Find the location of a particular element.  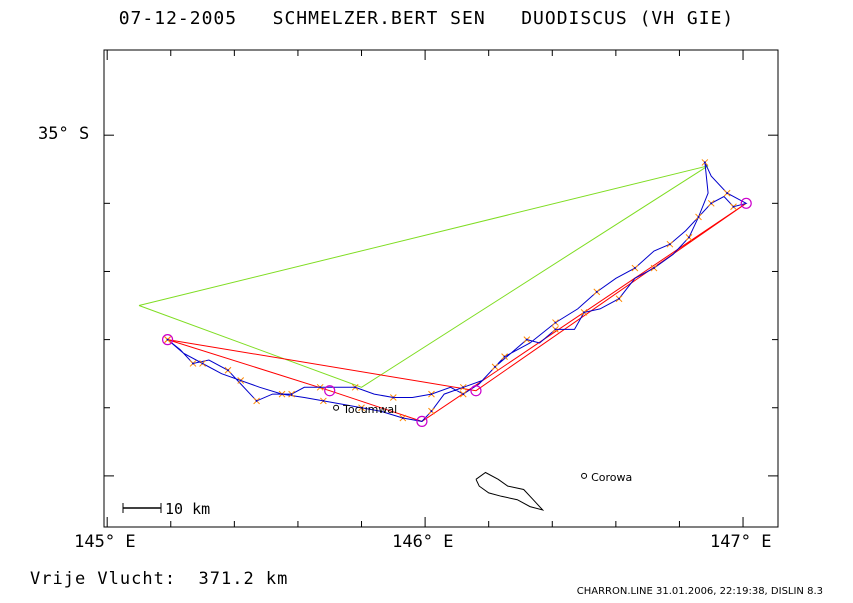

river-path is located at coordinates (510, 491).